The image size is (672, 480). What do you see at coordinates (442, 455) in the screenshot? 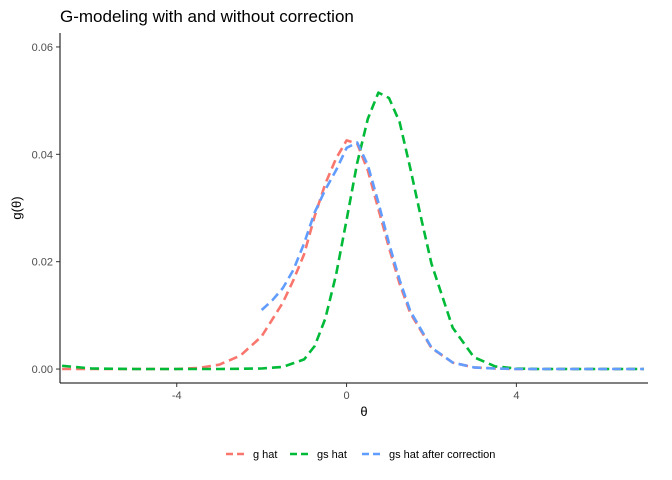
I see `legend-label-3: gs hat after correction` at bounding box center [442, 455].